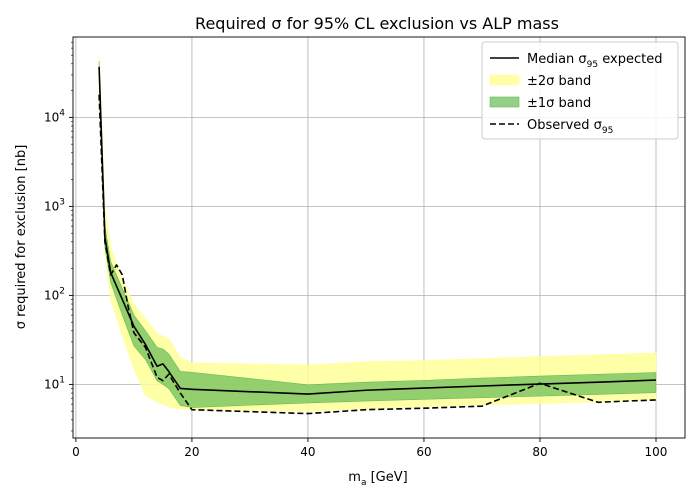  Describe the element at coordinates (307, 452) in the screenshot. I see `x-tick-label: 40` at that location.